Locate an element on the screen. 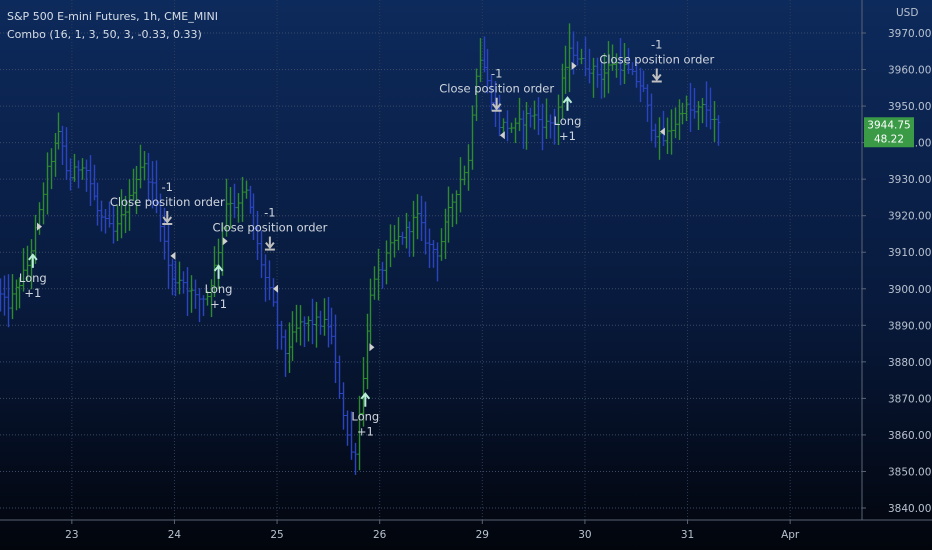 This screenshot has height=550, width=932. last-price-tag-box is located at coordinates (889, 132).